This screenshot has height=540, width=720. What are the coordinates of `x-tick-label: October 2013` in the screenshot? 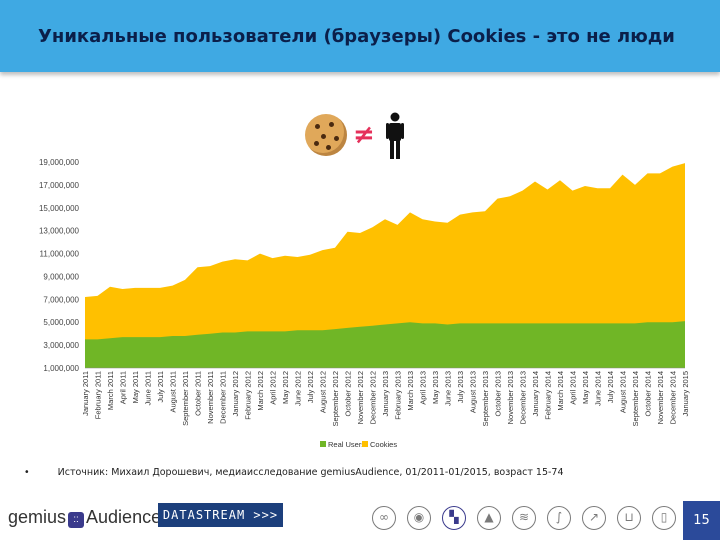 It's located at (498, 393).